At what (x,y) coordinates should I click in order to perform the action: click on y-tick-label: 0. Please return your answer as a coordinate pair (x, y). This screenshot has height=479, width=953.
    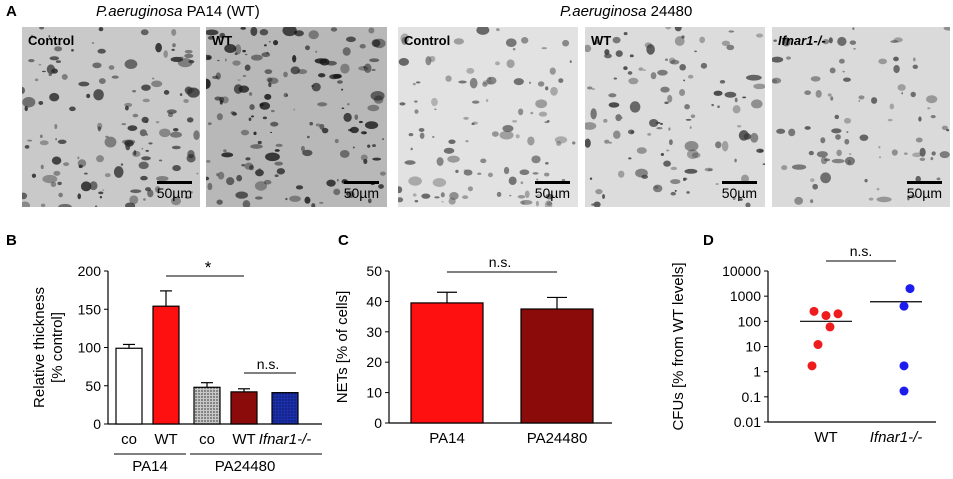
    Looking at the image, I should click on (378, 423).